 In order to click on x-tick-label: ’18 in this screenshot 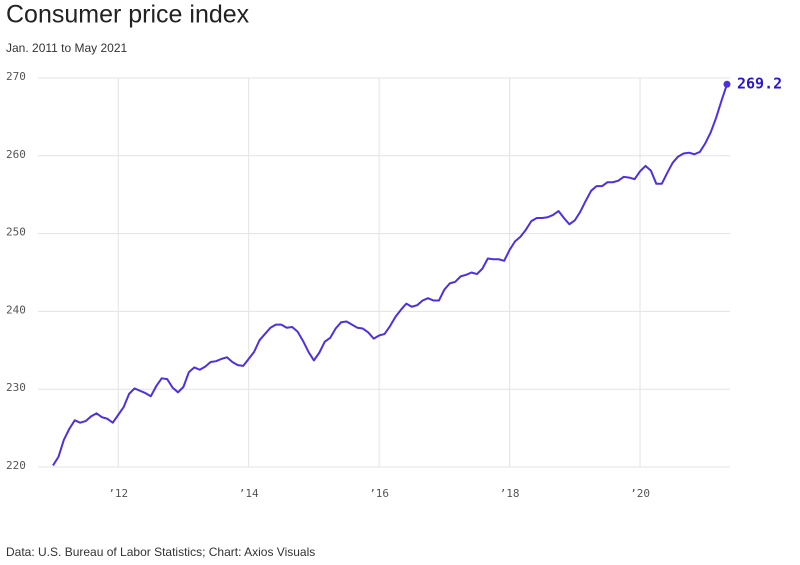, I will do `click(510, 493)`.